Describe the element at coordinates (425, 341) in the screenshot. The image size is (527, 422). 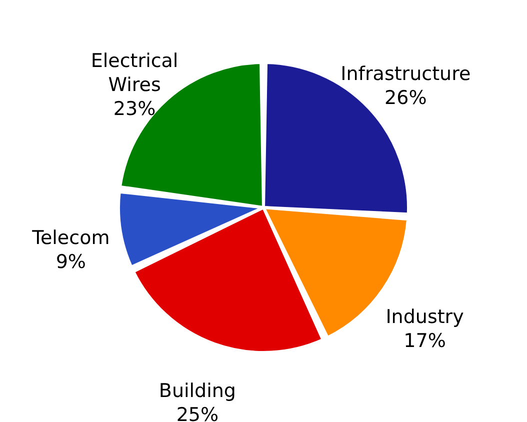
I see `data-label: 17%` at that location.